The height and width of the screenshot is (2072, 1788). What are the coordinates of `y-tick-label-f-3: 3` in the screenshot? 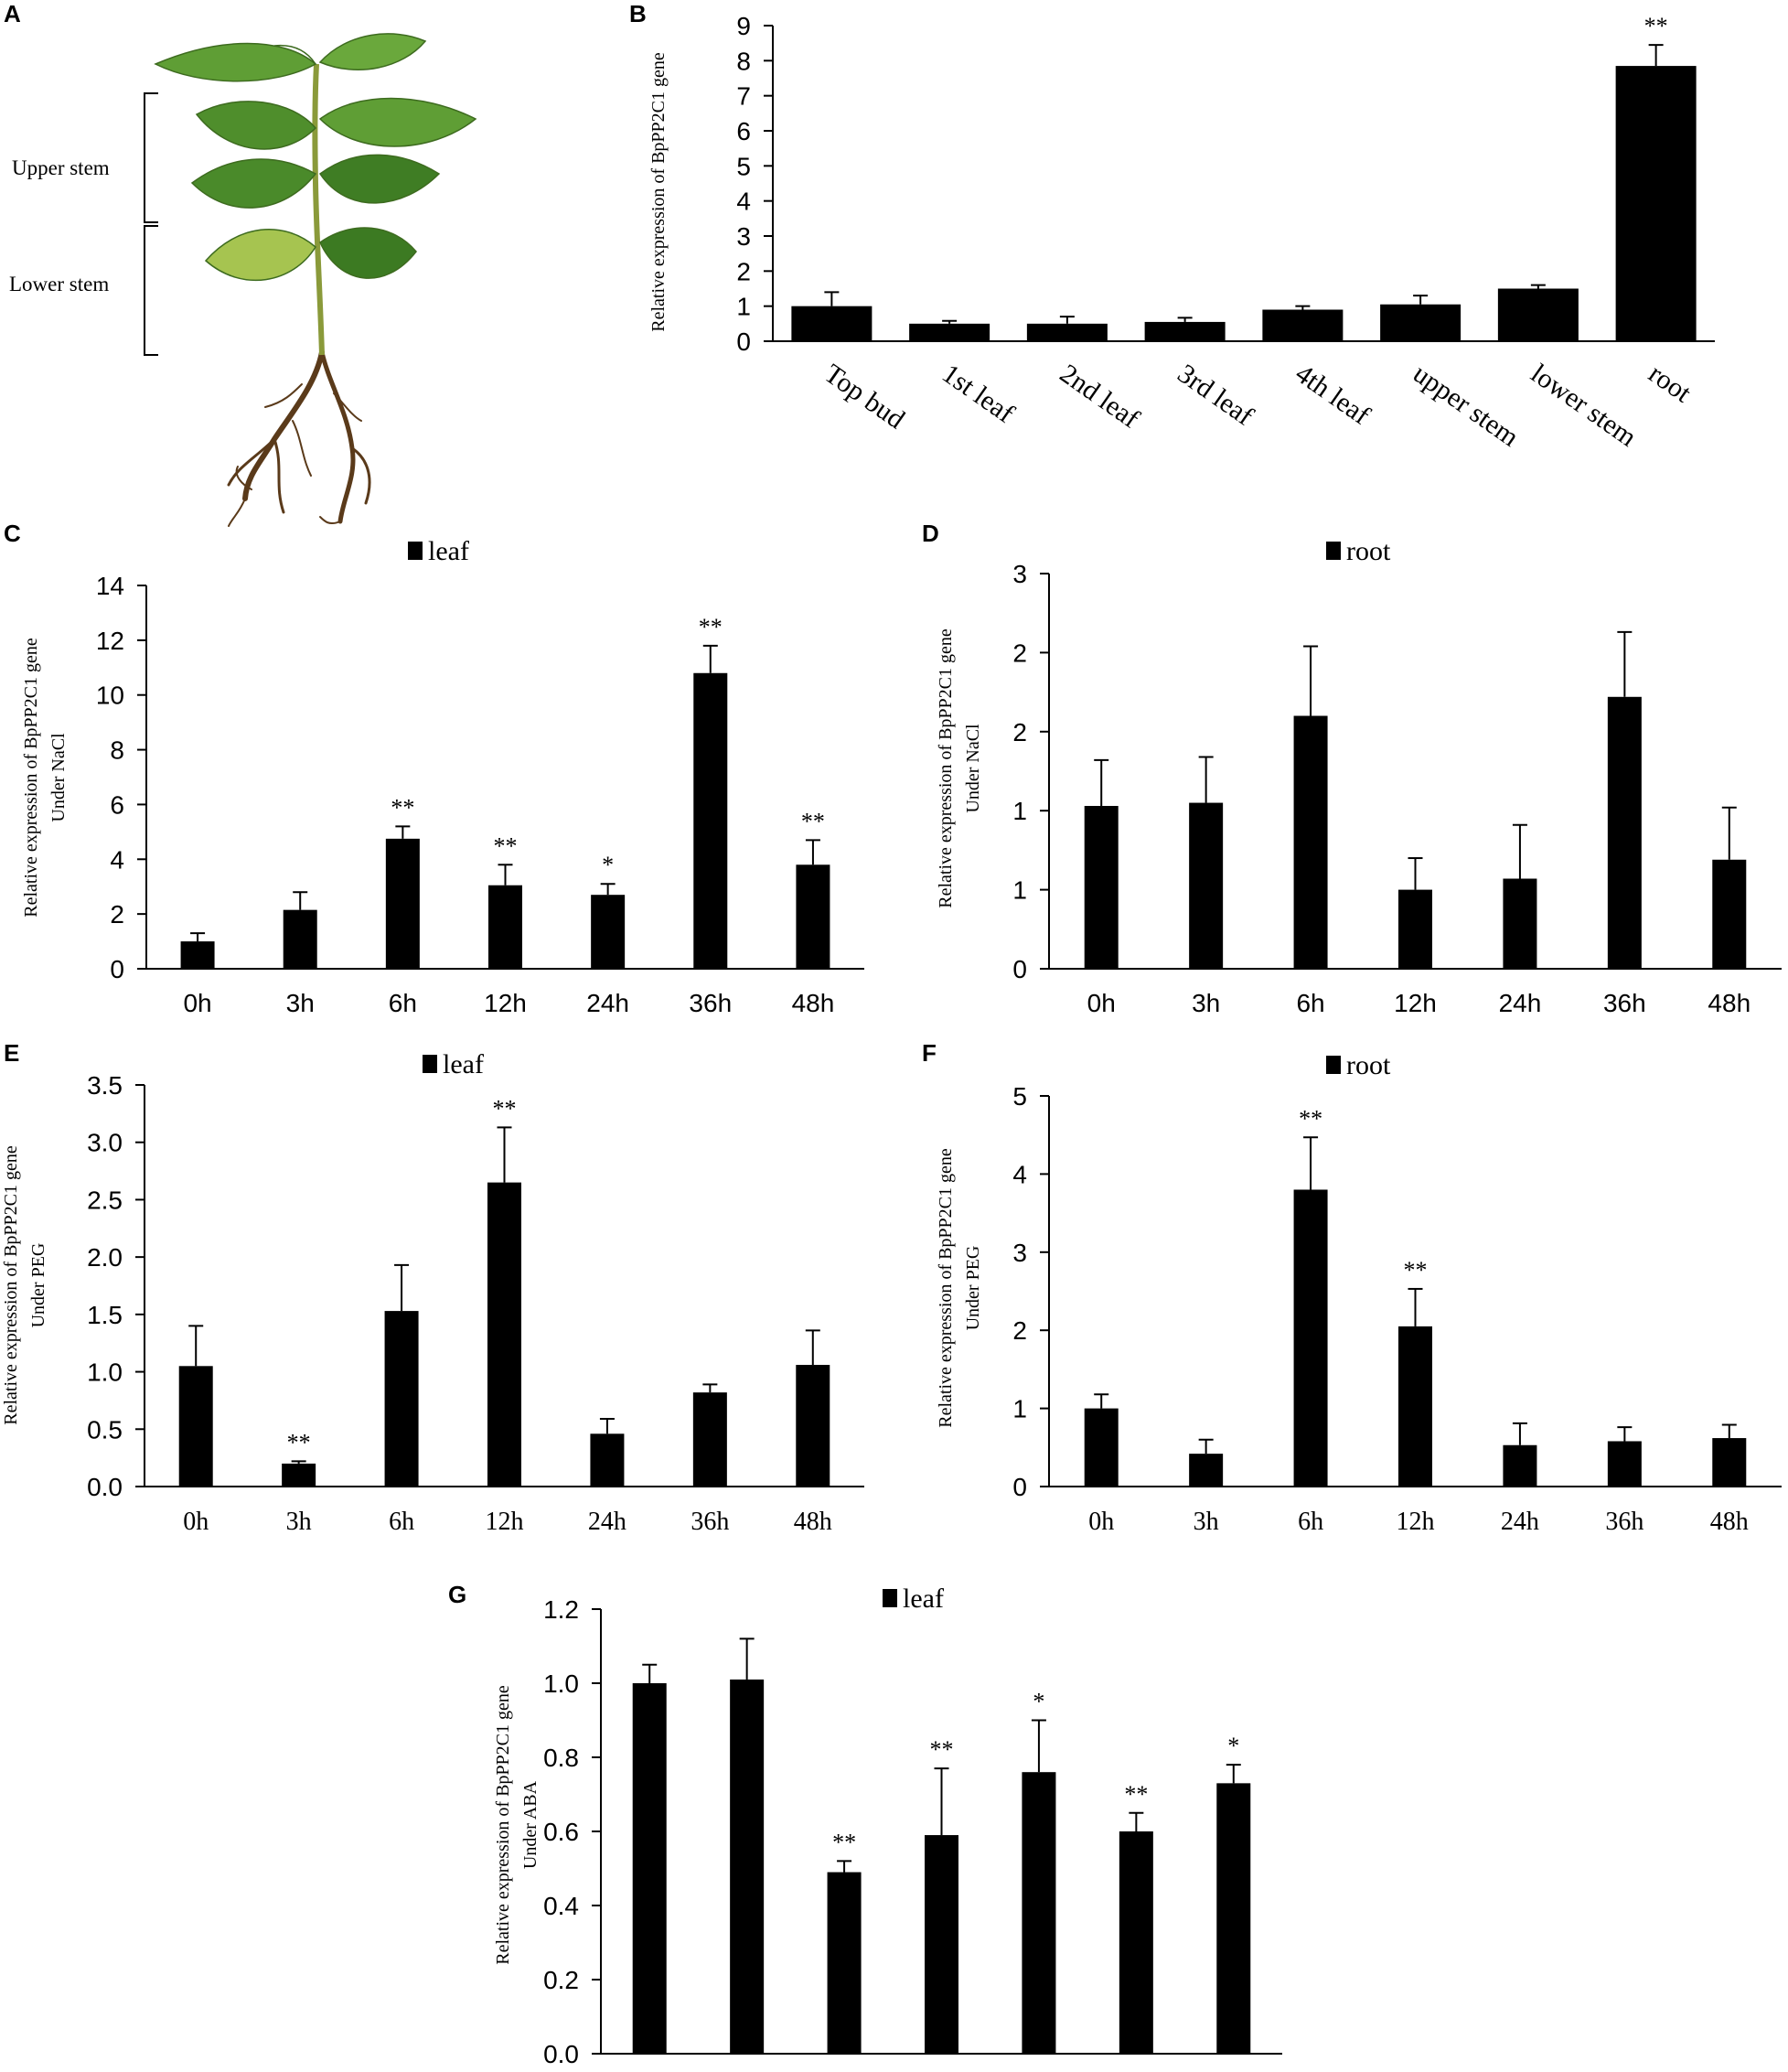 It's located at (1020, 1253).